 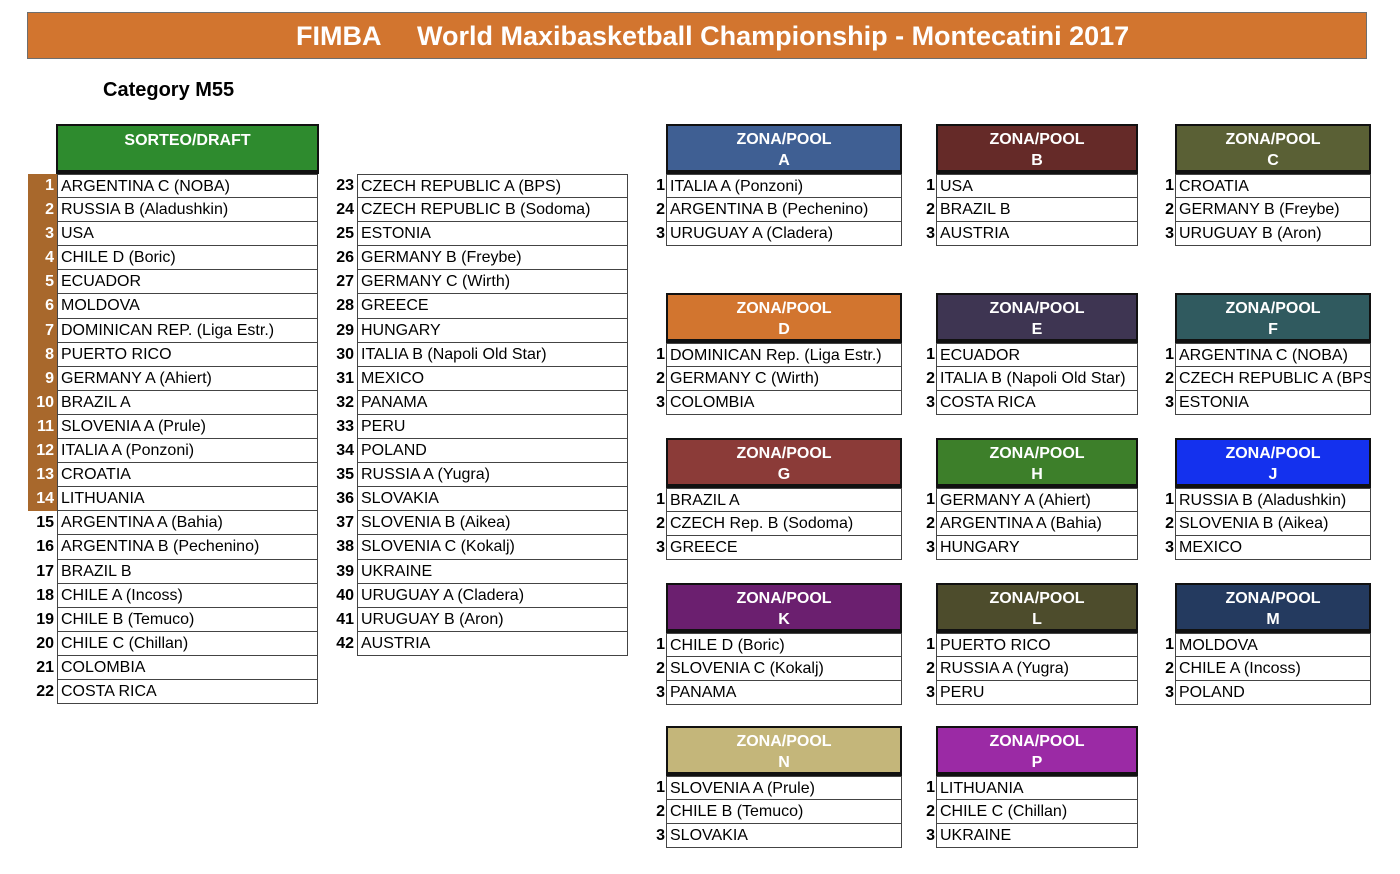 What do you see at coordinates (784, 524) in the screenshot?
I see `pool-team: CZECH Rep. B (Sodoma)` at bounding box center [784, 524].